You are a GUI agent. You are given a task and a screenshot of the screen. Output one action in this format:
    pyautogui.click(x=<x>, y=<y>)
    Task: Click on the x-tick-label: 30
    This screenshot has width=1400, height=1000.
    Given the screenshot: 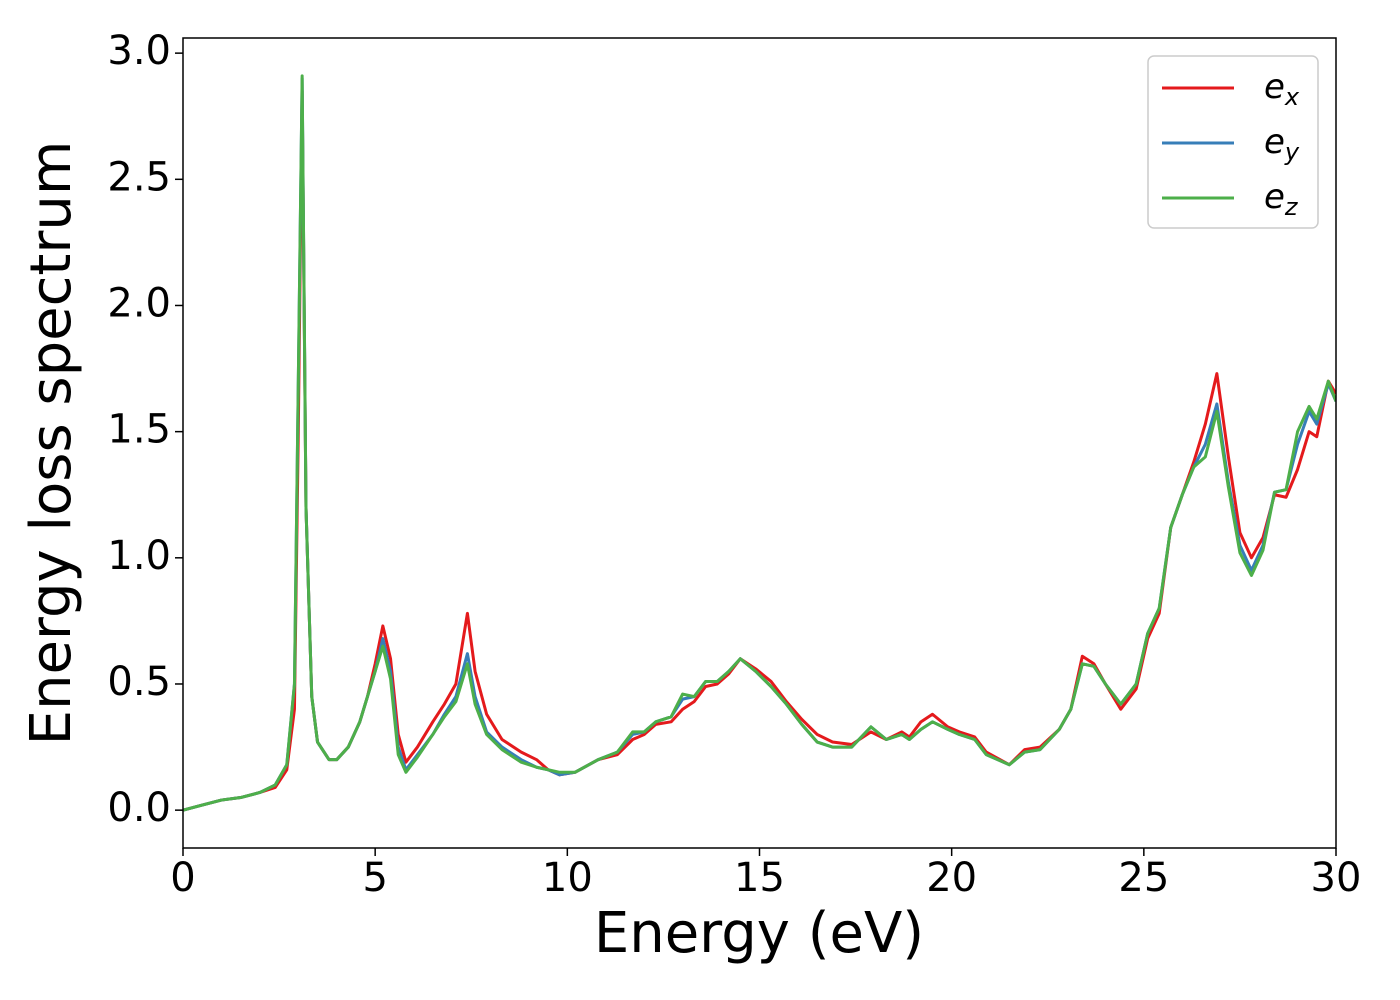 What is the action you would take?
    pyautogui.click(x=1336, y=878)
    